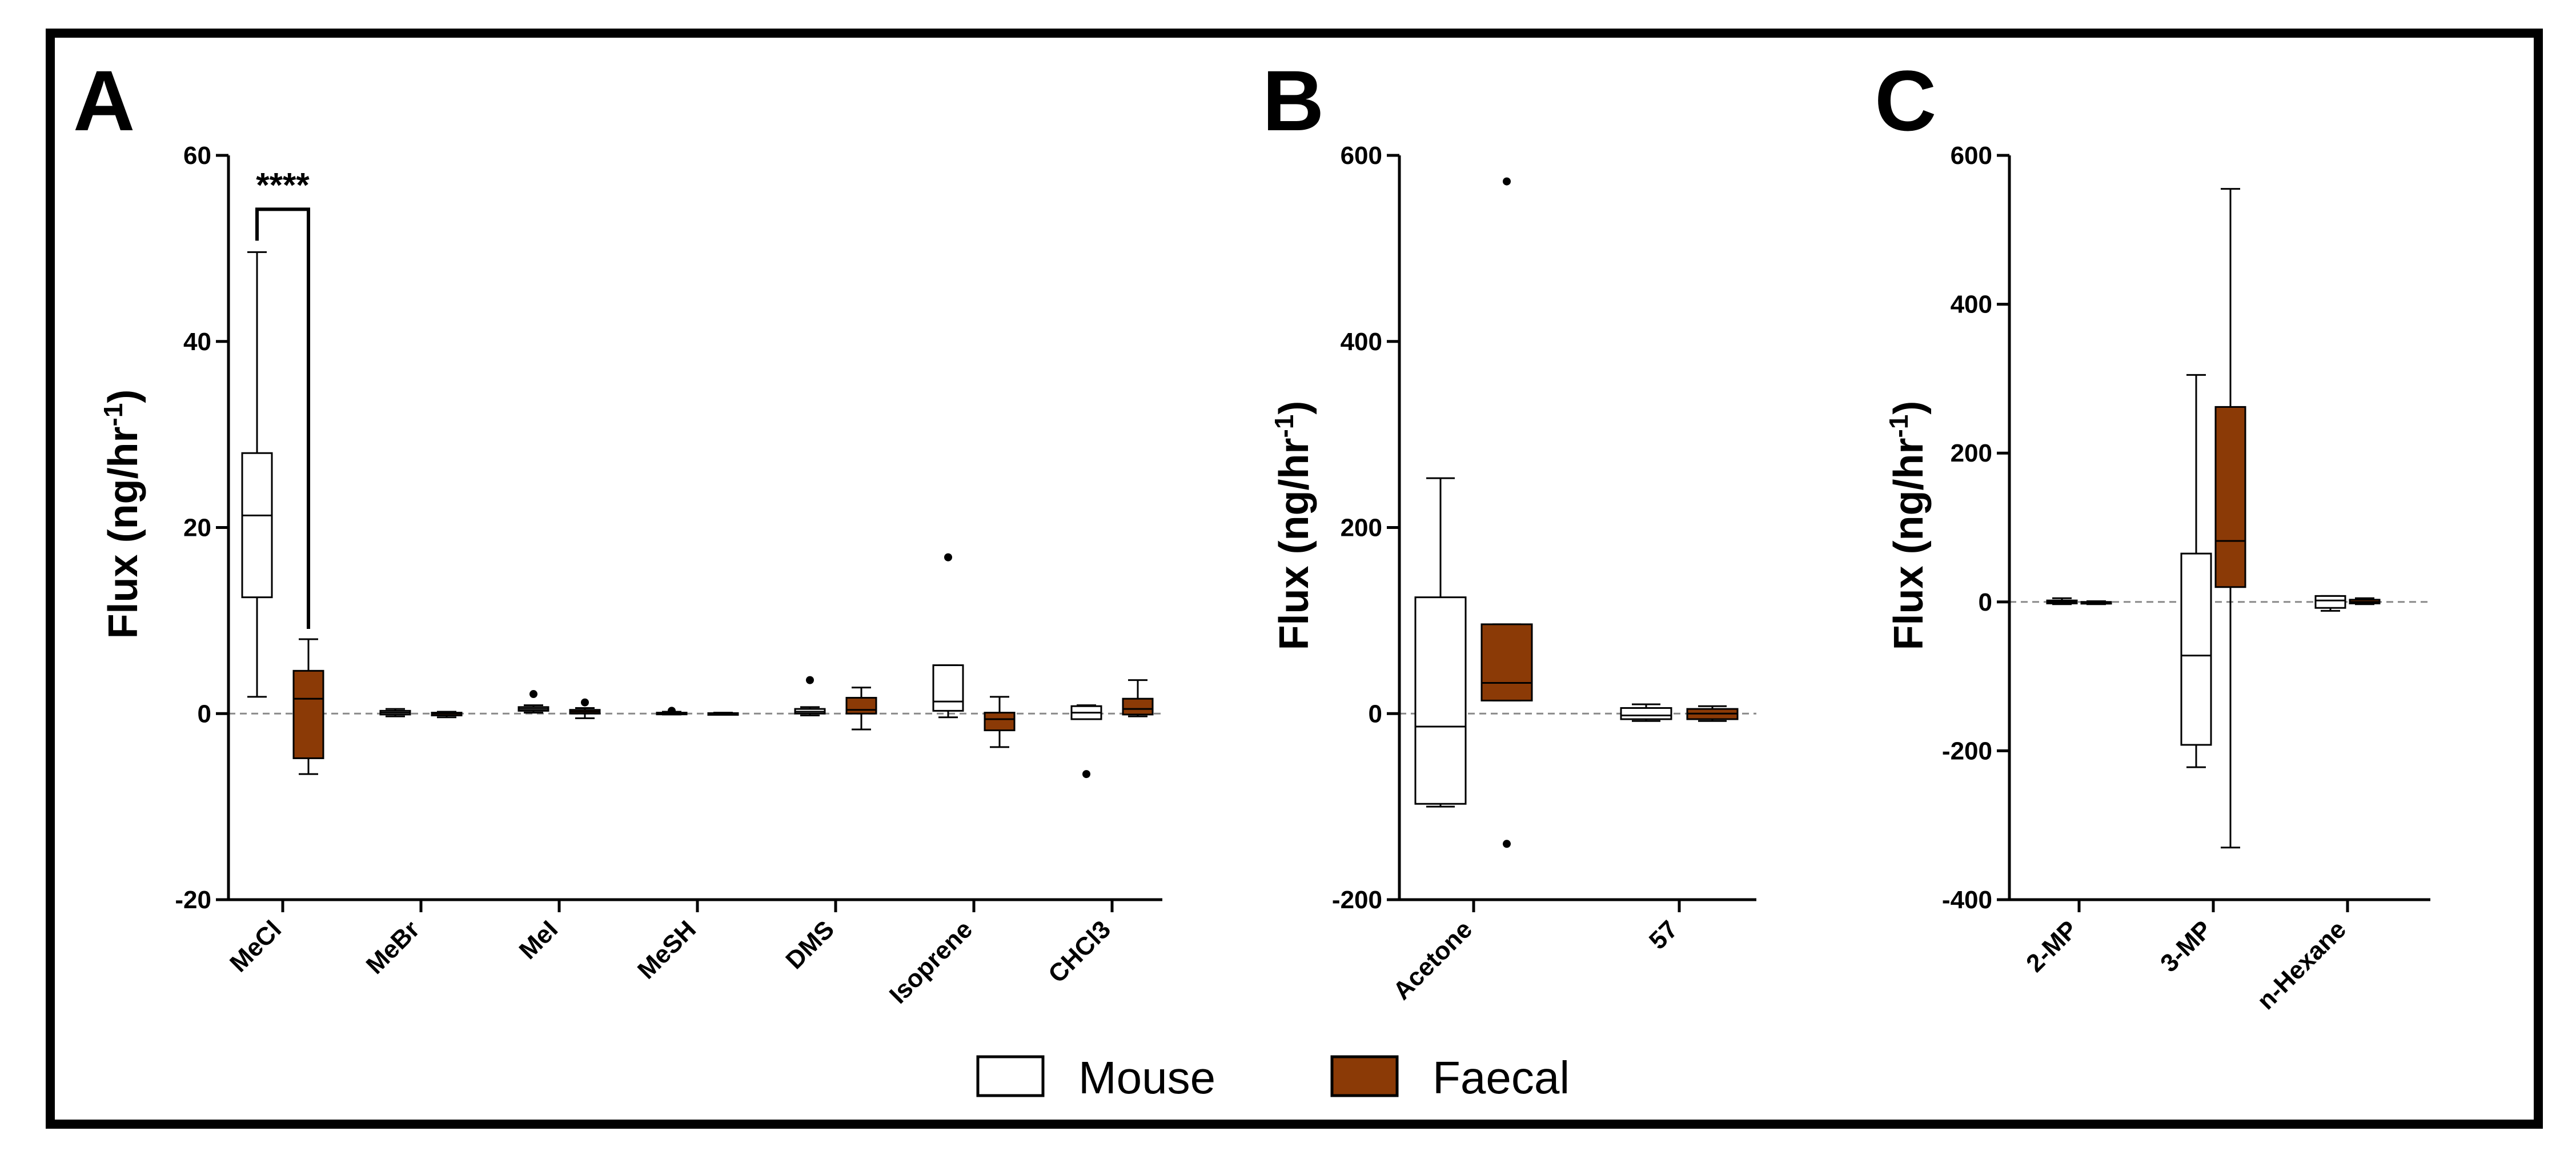  Describe the element at coordinates (1361, 528) in the screenshot. I see `panel-b-y-tick-label: 200` at that location.